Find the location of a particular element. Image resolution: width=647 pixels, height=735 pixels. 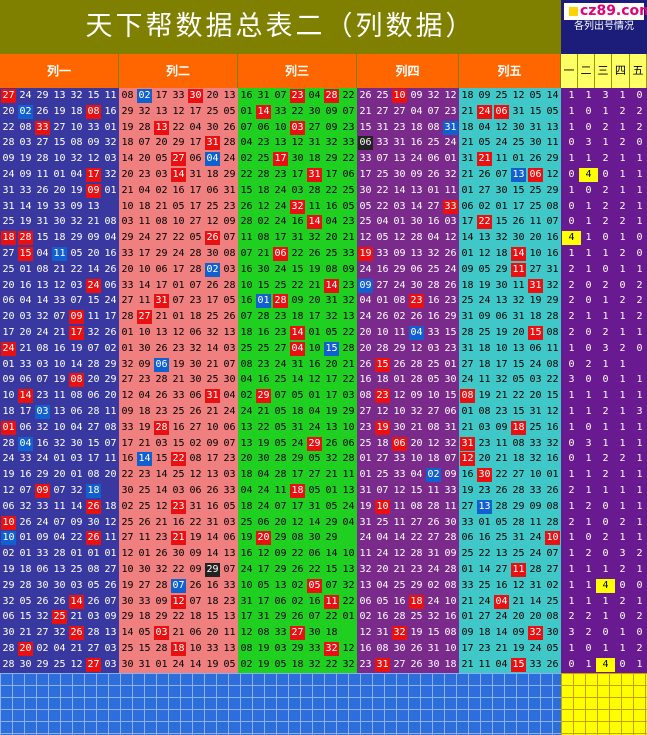

grid-number-cell: 25 is located at coordinates (331, 253).